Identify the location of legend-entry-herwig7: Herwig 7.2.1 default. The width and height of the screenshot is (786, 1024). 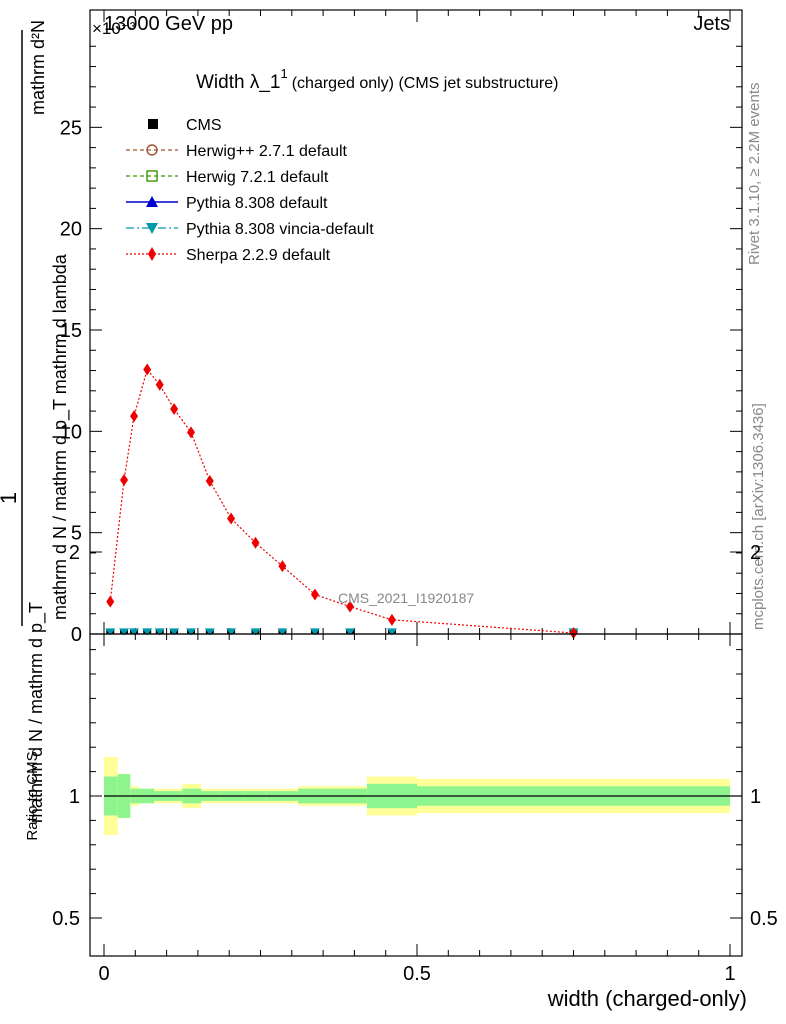
(227, 177).